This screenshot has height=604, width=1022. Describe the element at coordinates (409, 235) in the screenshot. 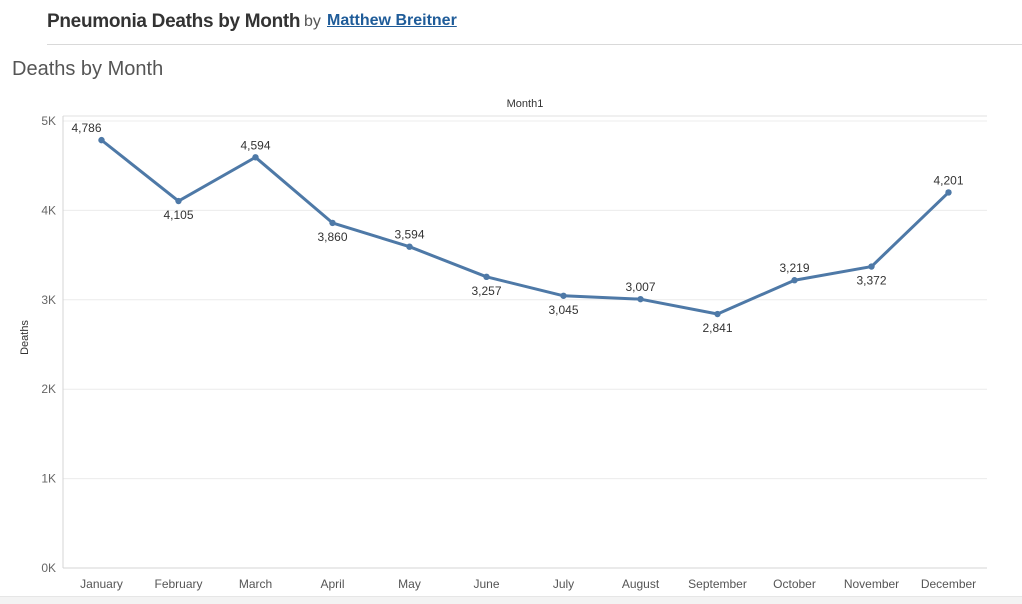

I see `data-label: 3,594` at that location.